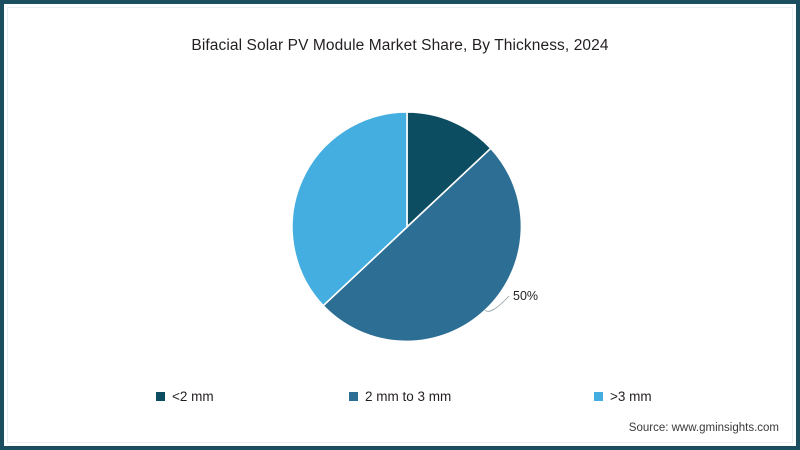 The image size is (800, 450). I want to click on pie-slice-gt-3mm, so click(349, 209).